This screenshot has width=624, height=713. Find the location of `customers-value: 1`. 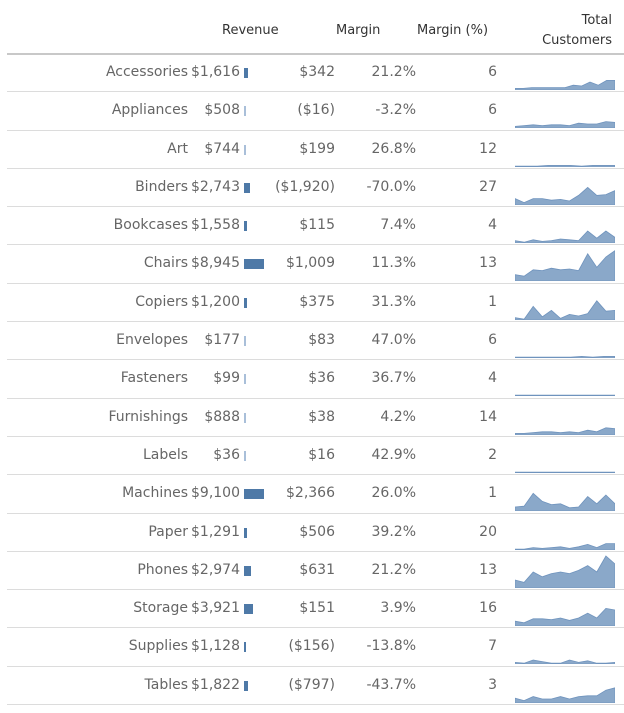

customers-value: 1 is located at coordinates (492, 301).